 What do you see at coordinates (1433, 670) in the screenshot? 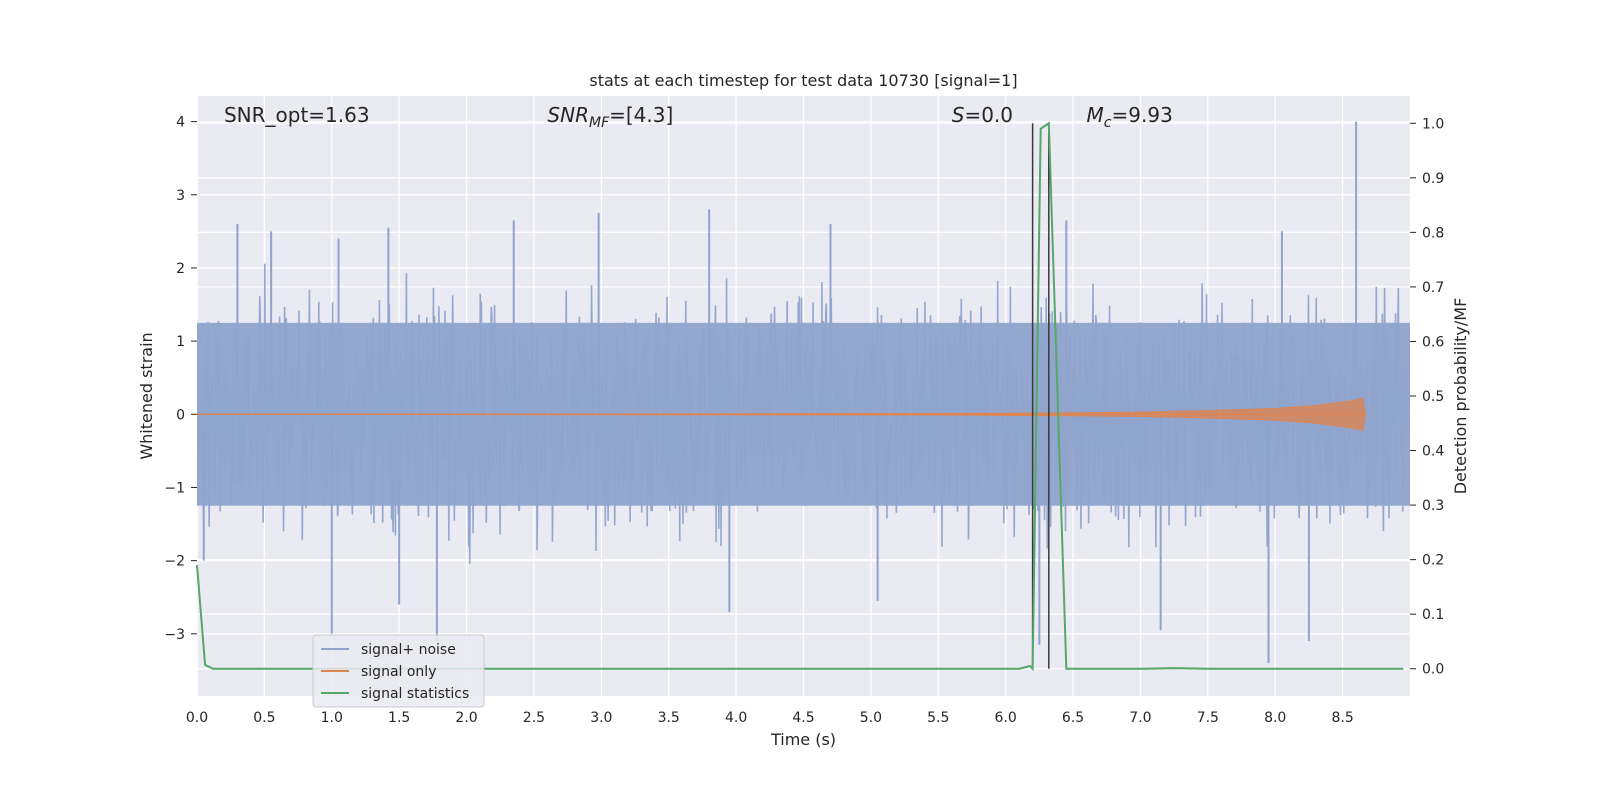
I see `y-right-tick-label: 0.0` at bounding box center [1433, 670].